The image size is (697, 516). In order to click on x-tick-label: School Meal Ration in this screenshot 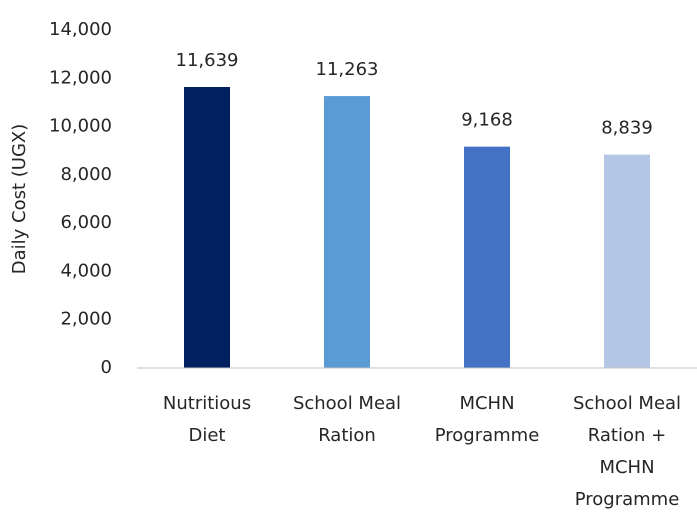, I will do `click(347, 419)`.